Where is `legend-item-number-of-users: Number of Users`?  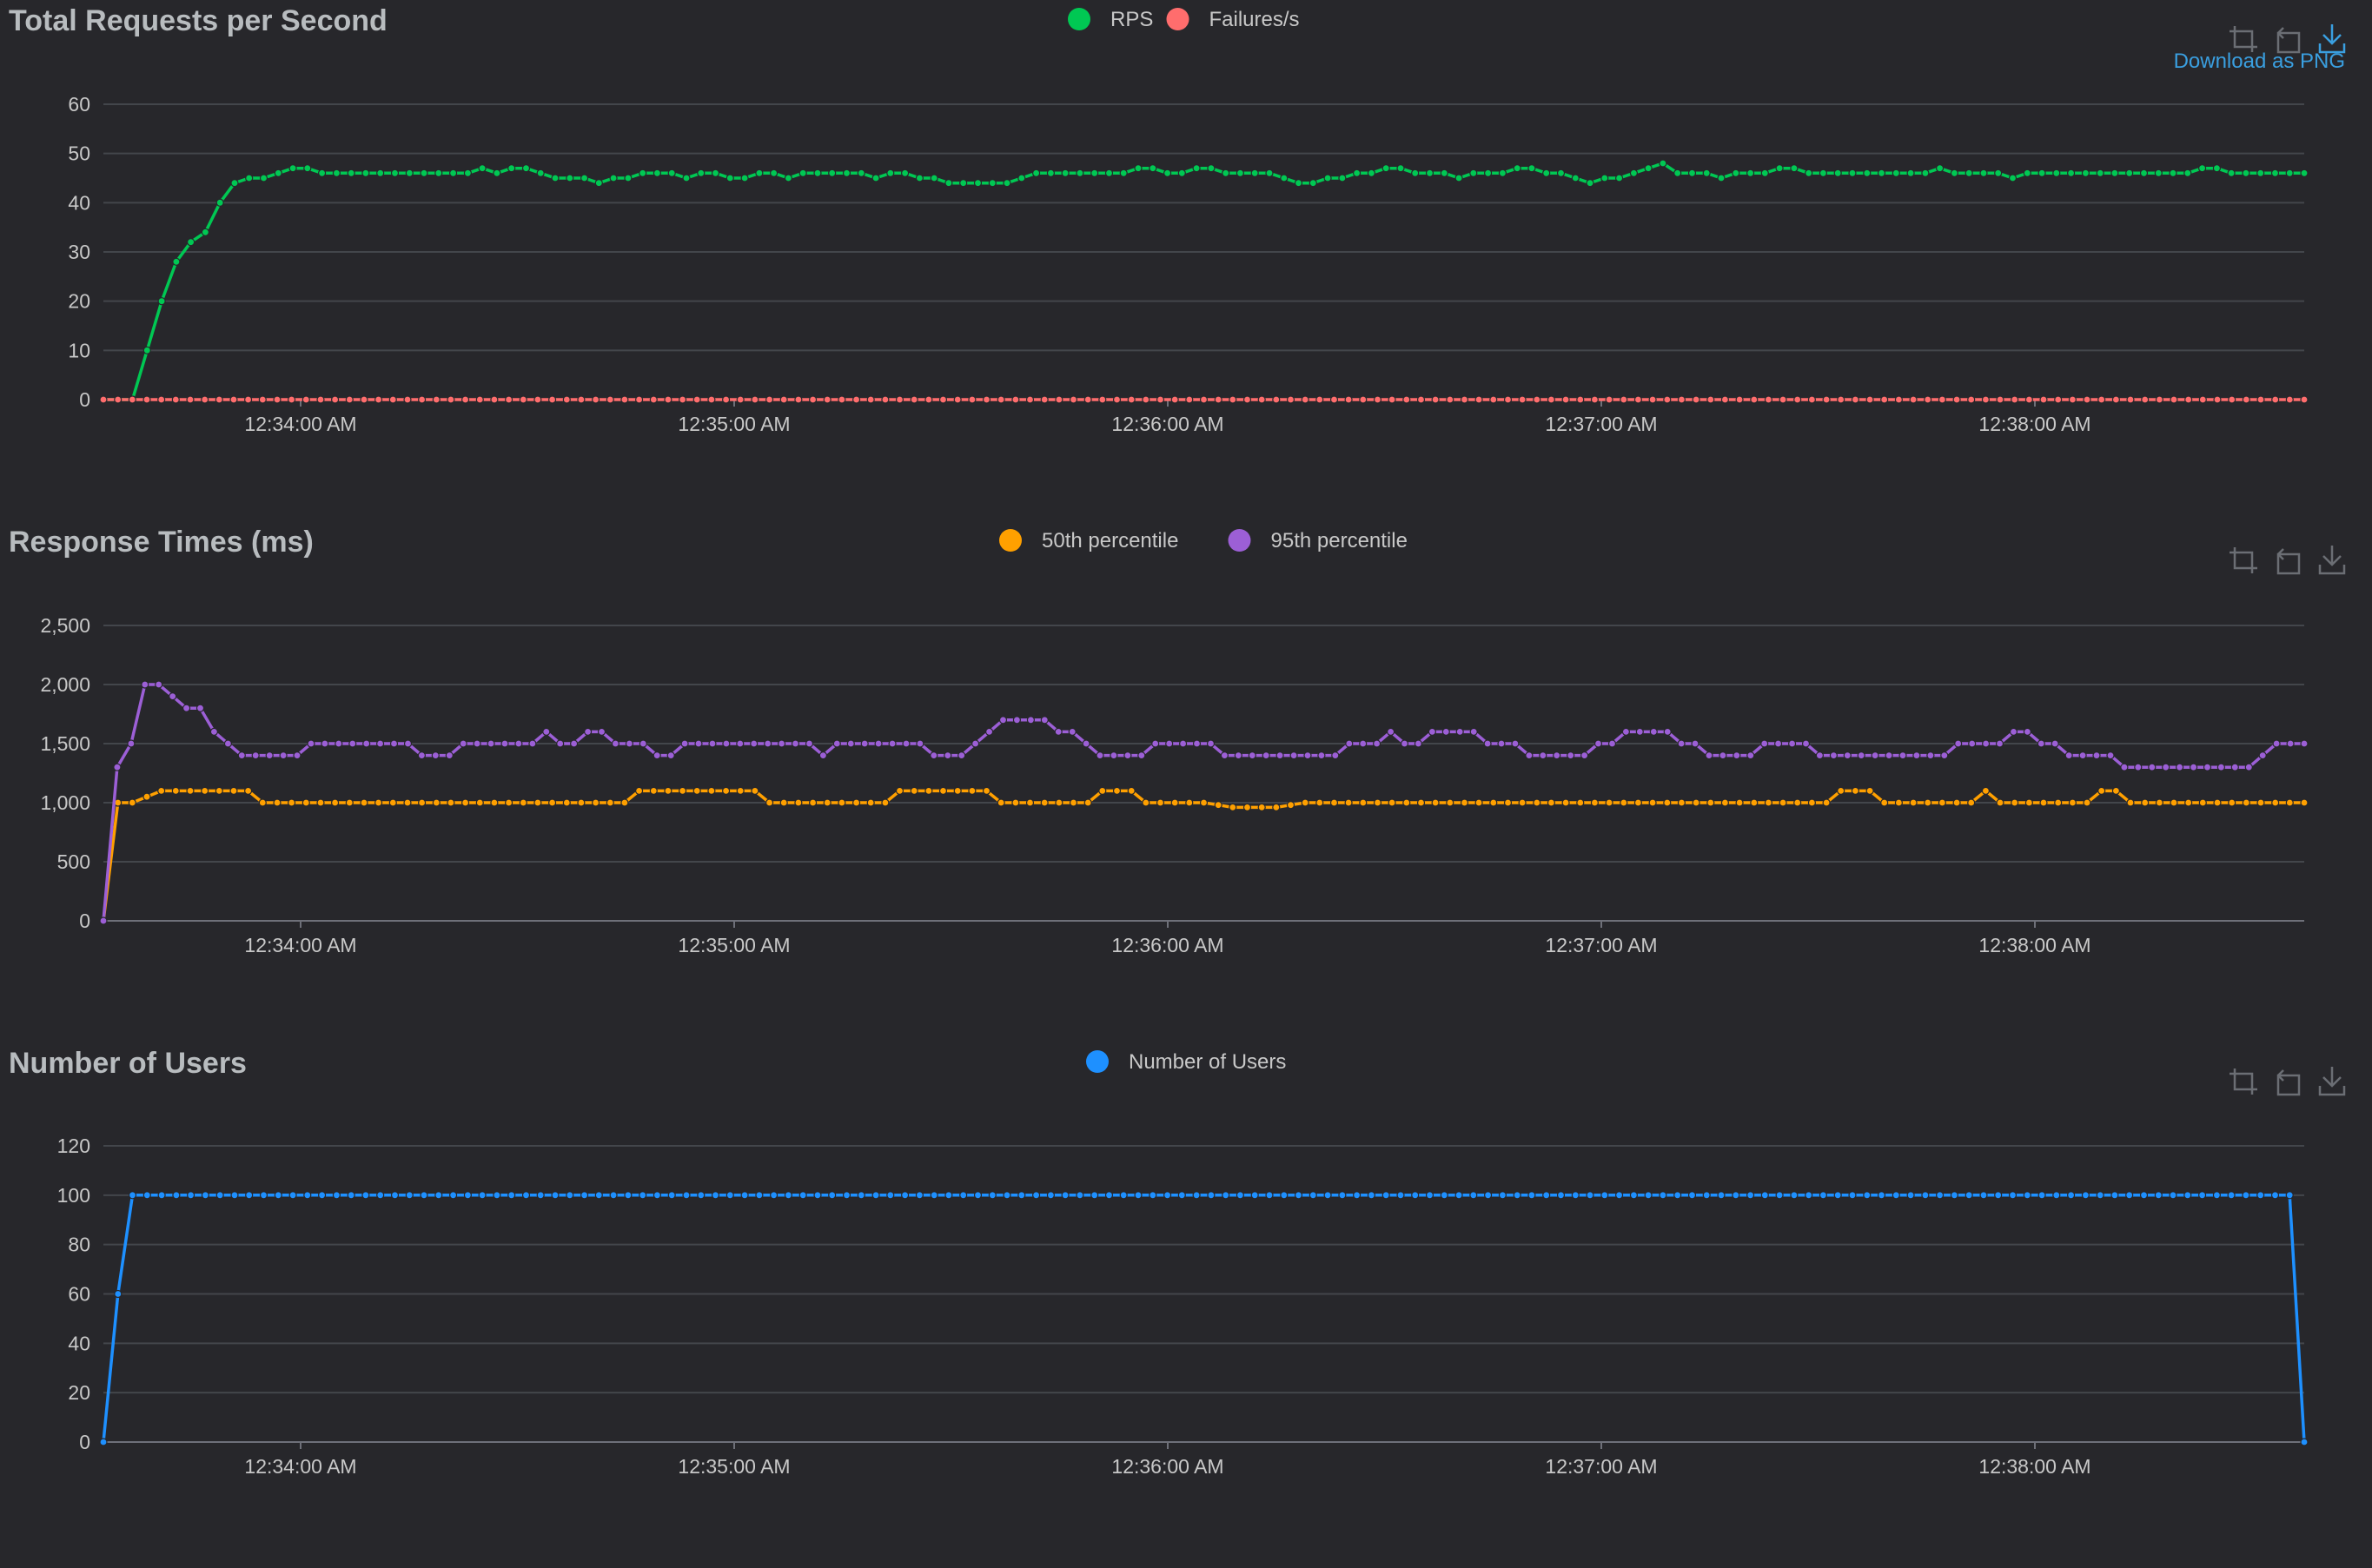
legend-item-number-of-users: Number of Users is located at coordinates (1186, 1062).